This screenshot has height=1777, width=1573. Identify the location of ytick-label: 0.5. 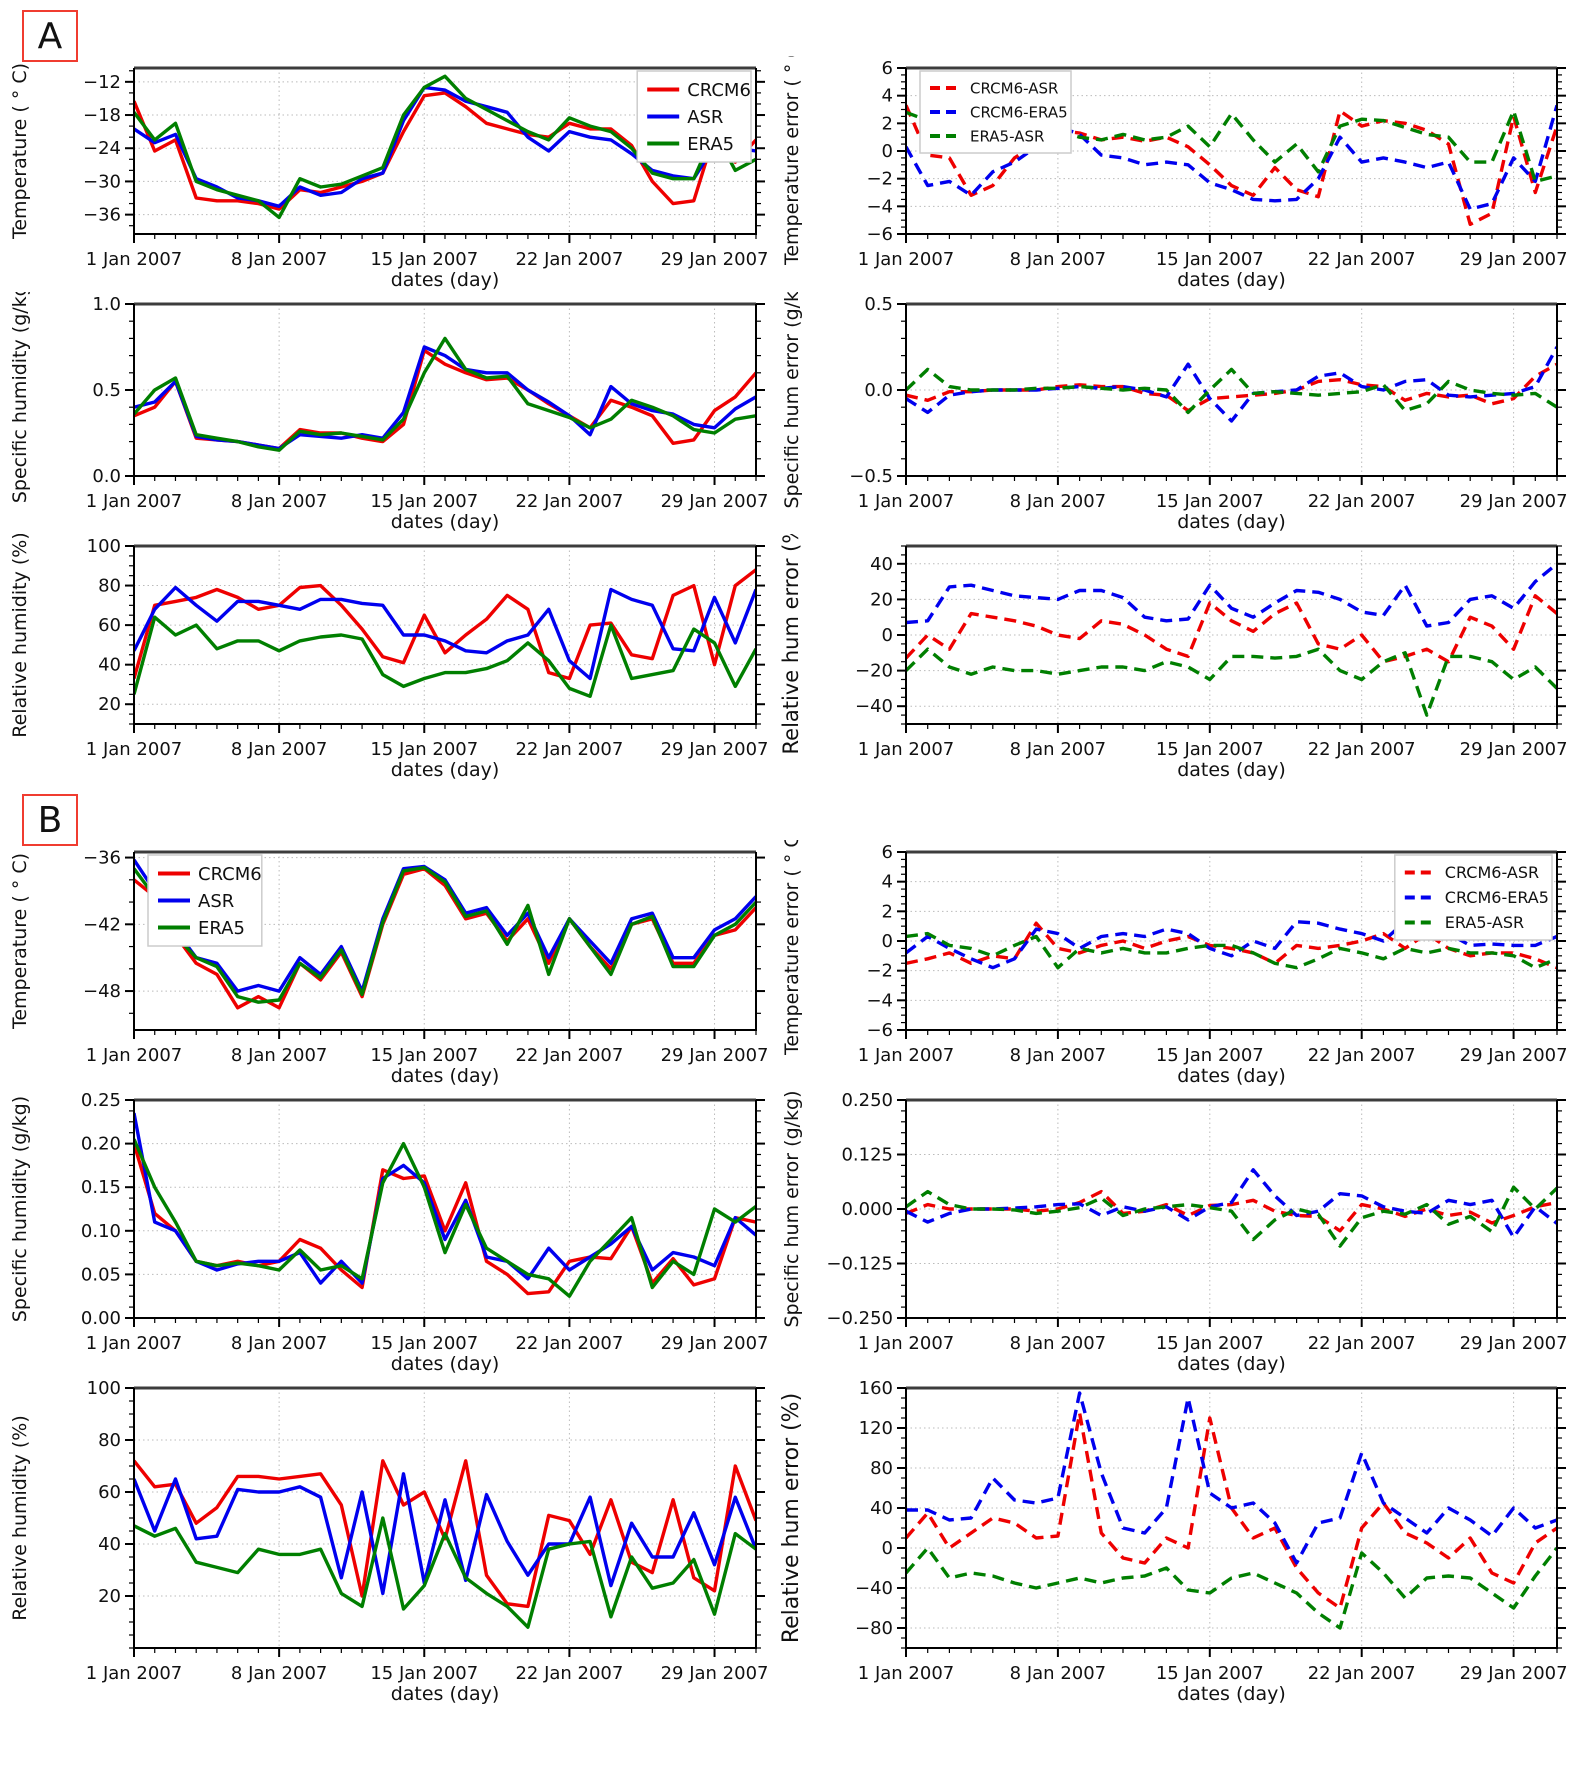
(878, 304).